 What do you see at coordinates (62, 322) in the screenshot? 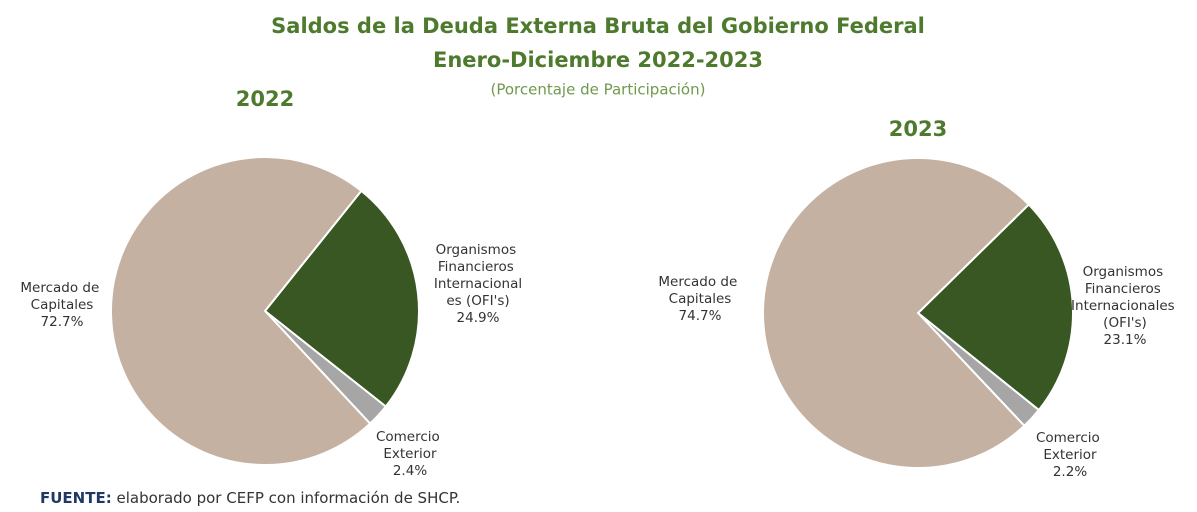
I see `value-label: 72.7%` at bounding box center [62, 322].